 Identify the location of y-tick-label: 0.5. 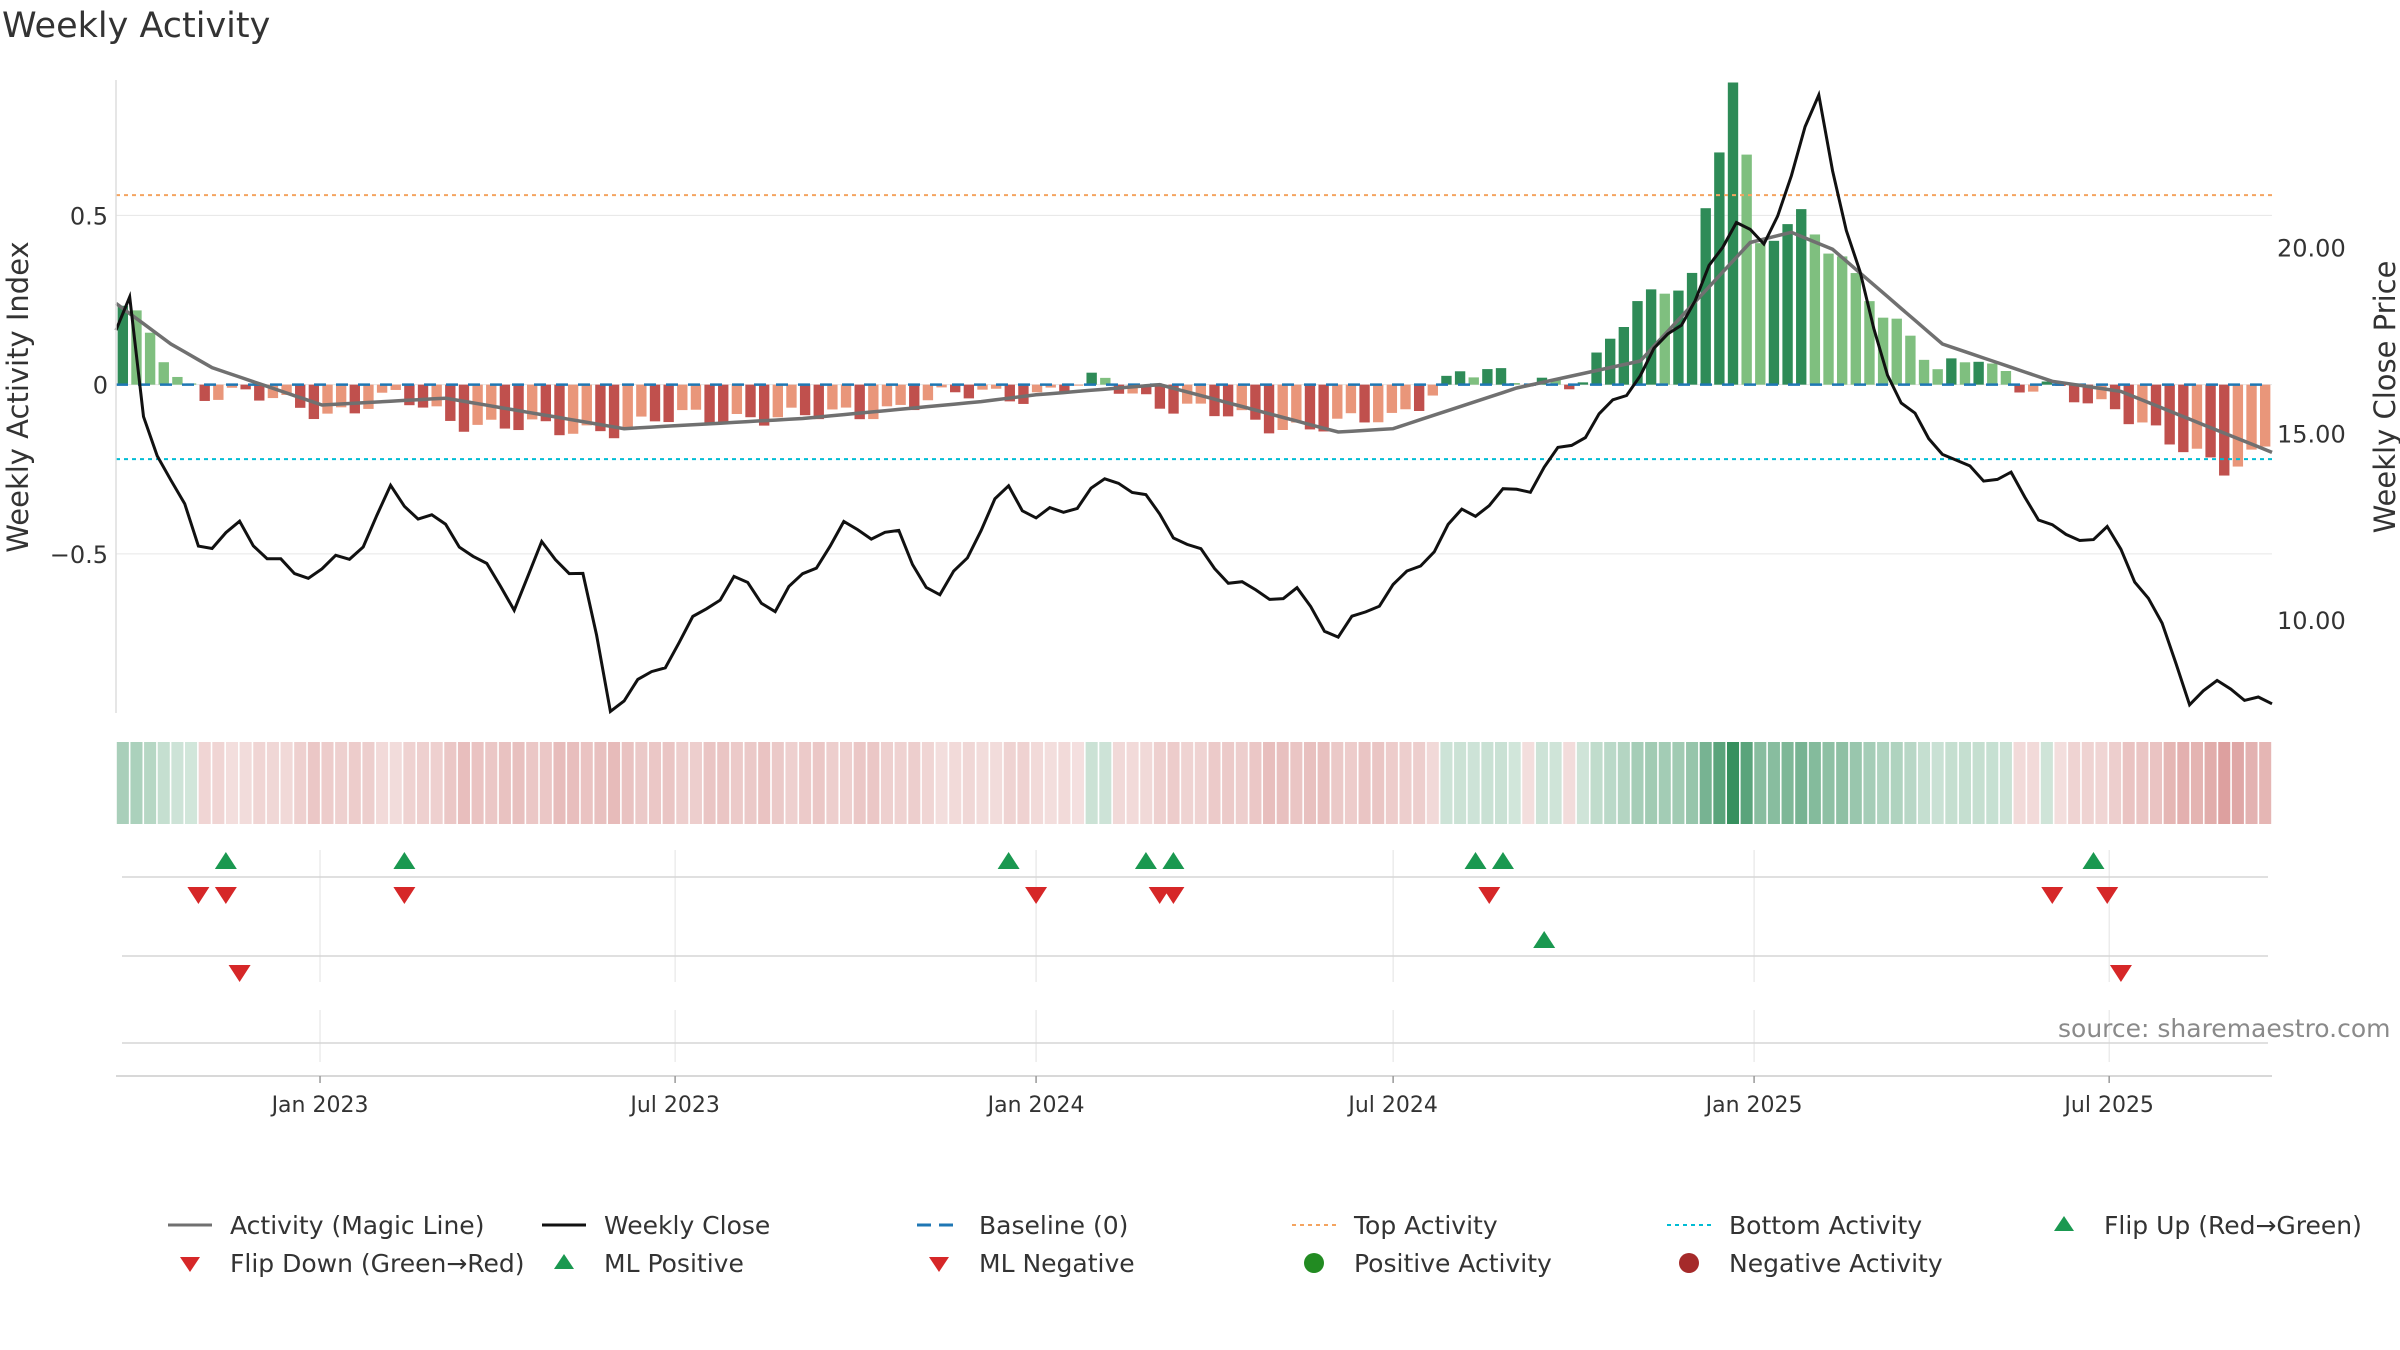
(89, 216).